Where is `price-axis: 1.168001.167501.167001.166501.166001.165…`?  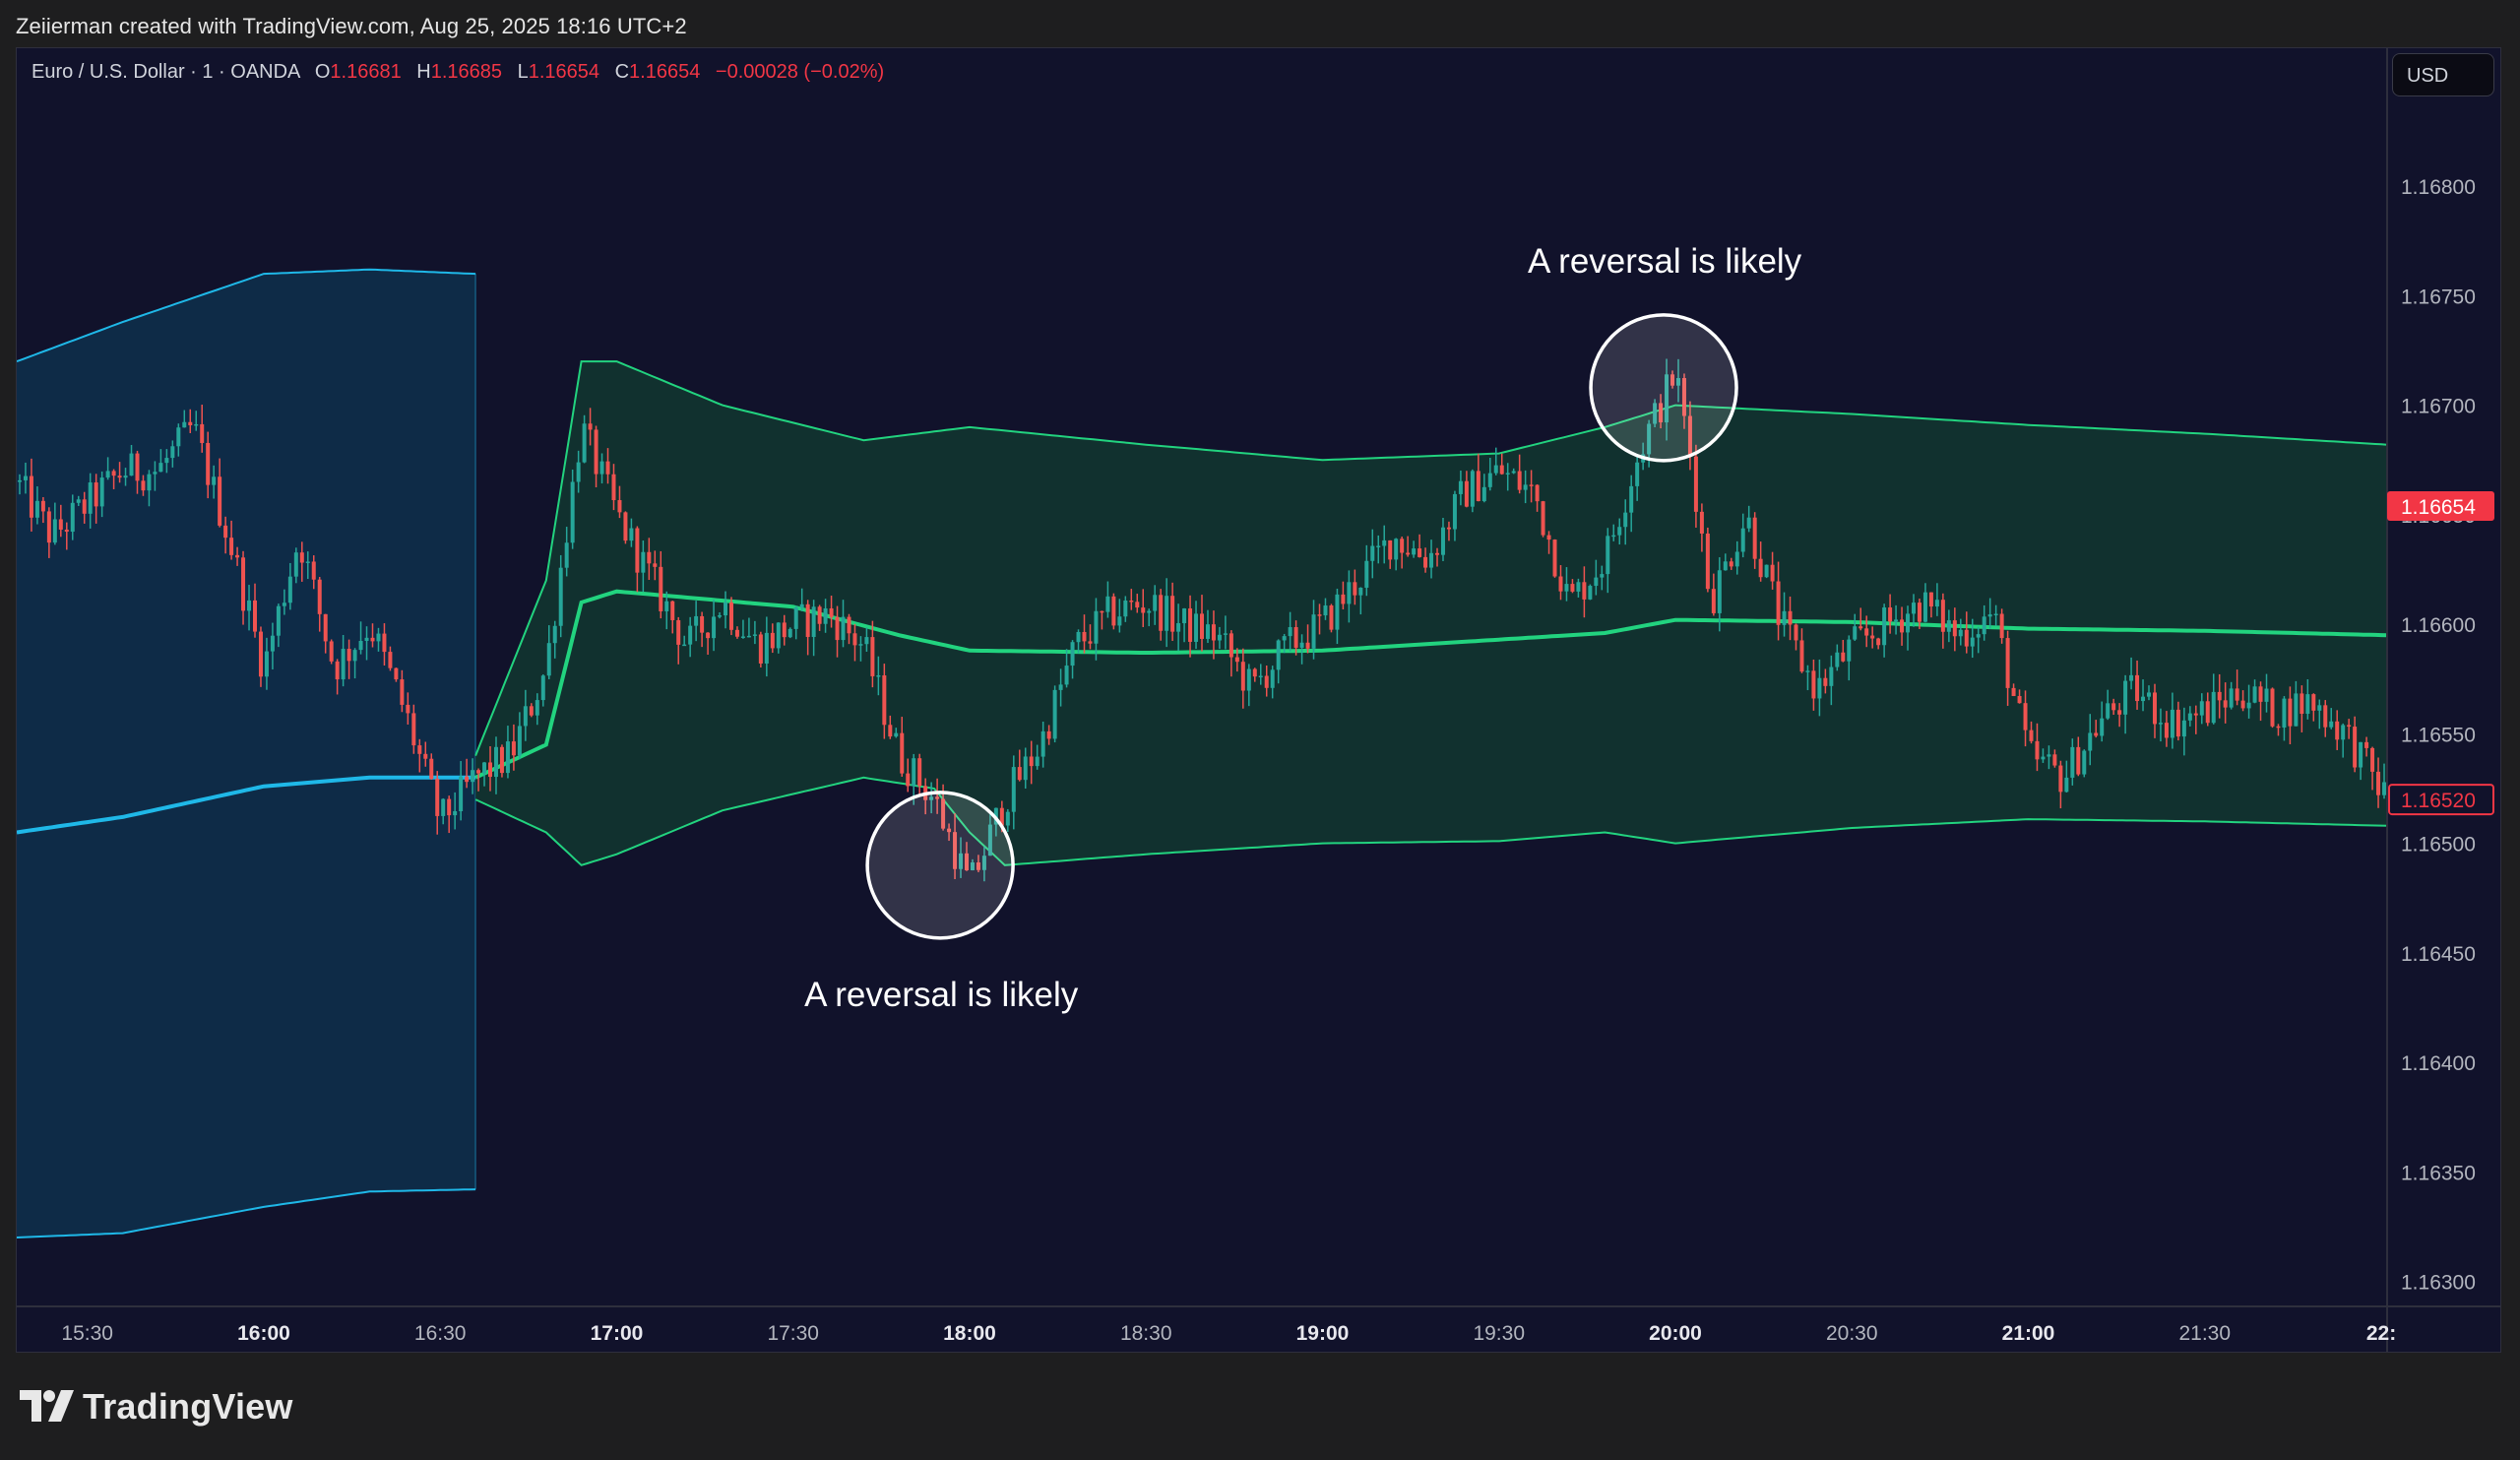 price-axis: 1.168001.167501.167001.166501.166001.165… is located at coordinates (2438, 735).